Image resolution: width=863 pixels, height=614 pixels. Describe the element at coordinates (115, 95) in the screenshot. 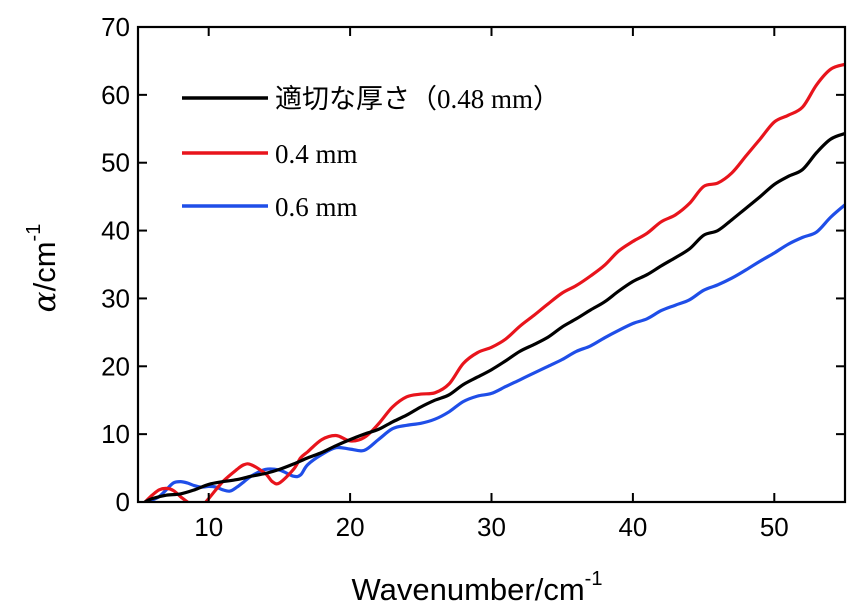

I see `y-tick-label: 60` at that location.